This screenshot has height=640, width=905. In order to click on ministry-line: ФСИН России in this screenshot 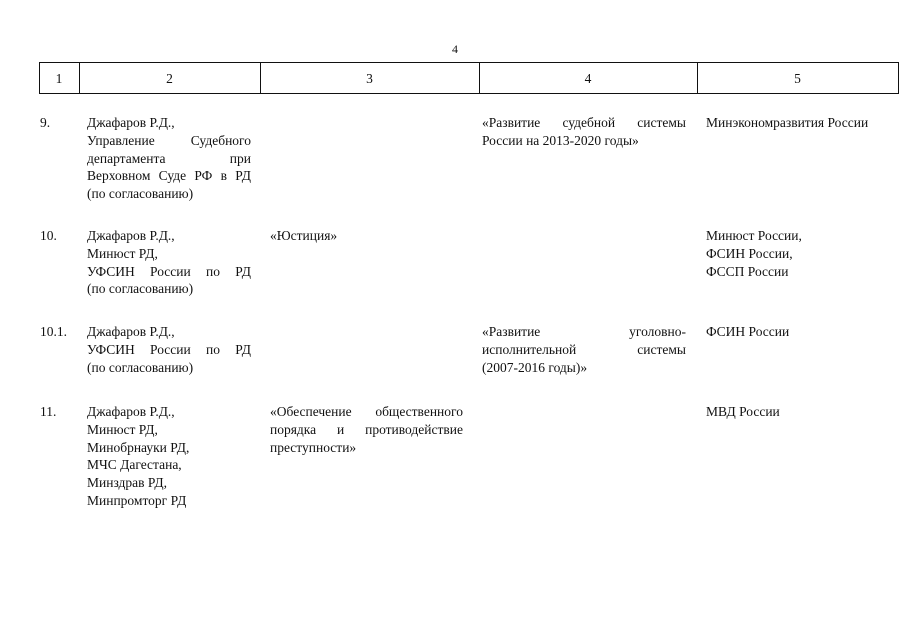, I will do `click(748, 331)`.